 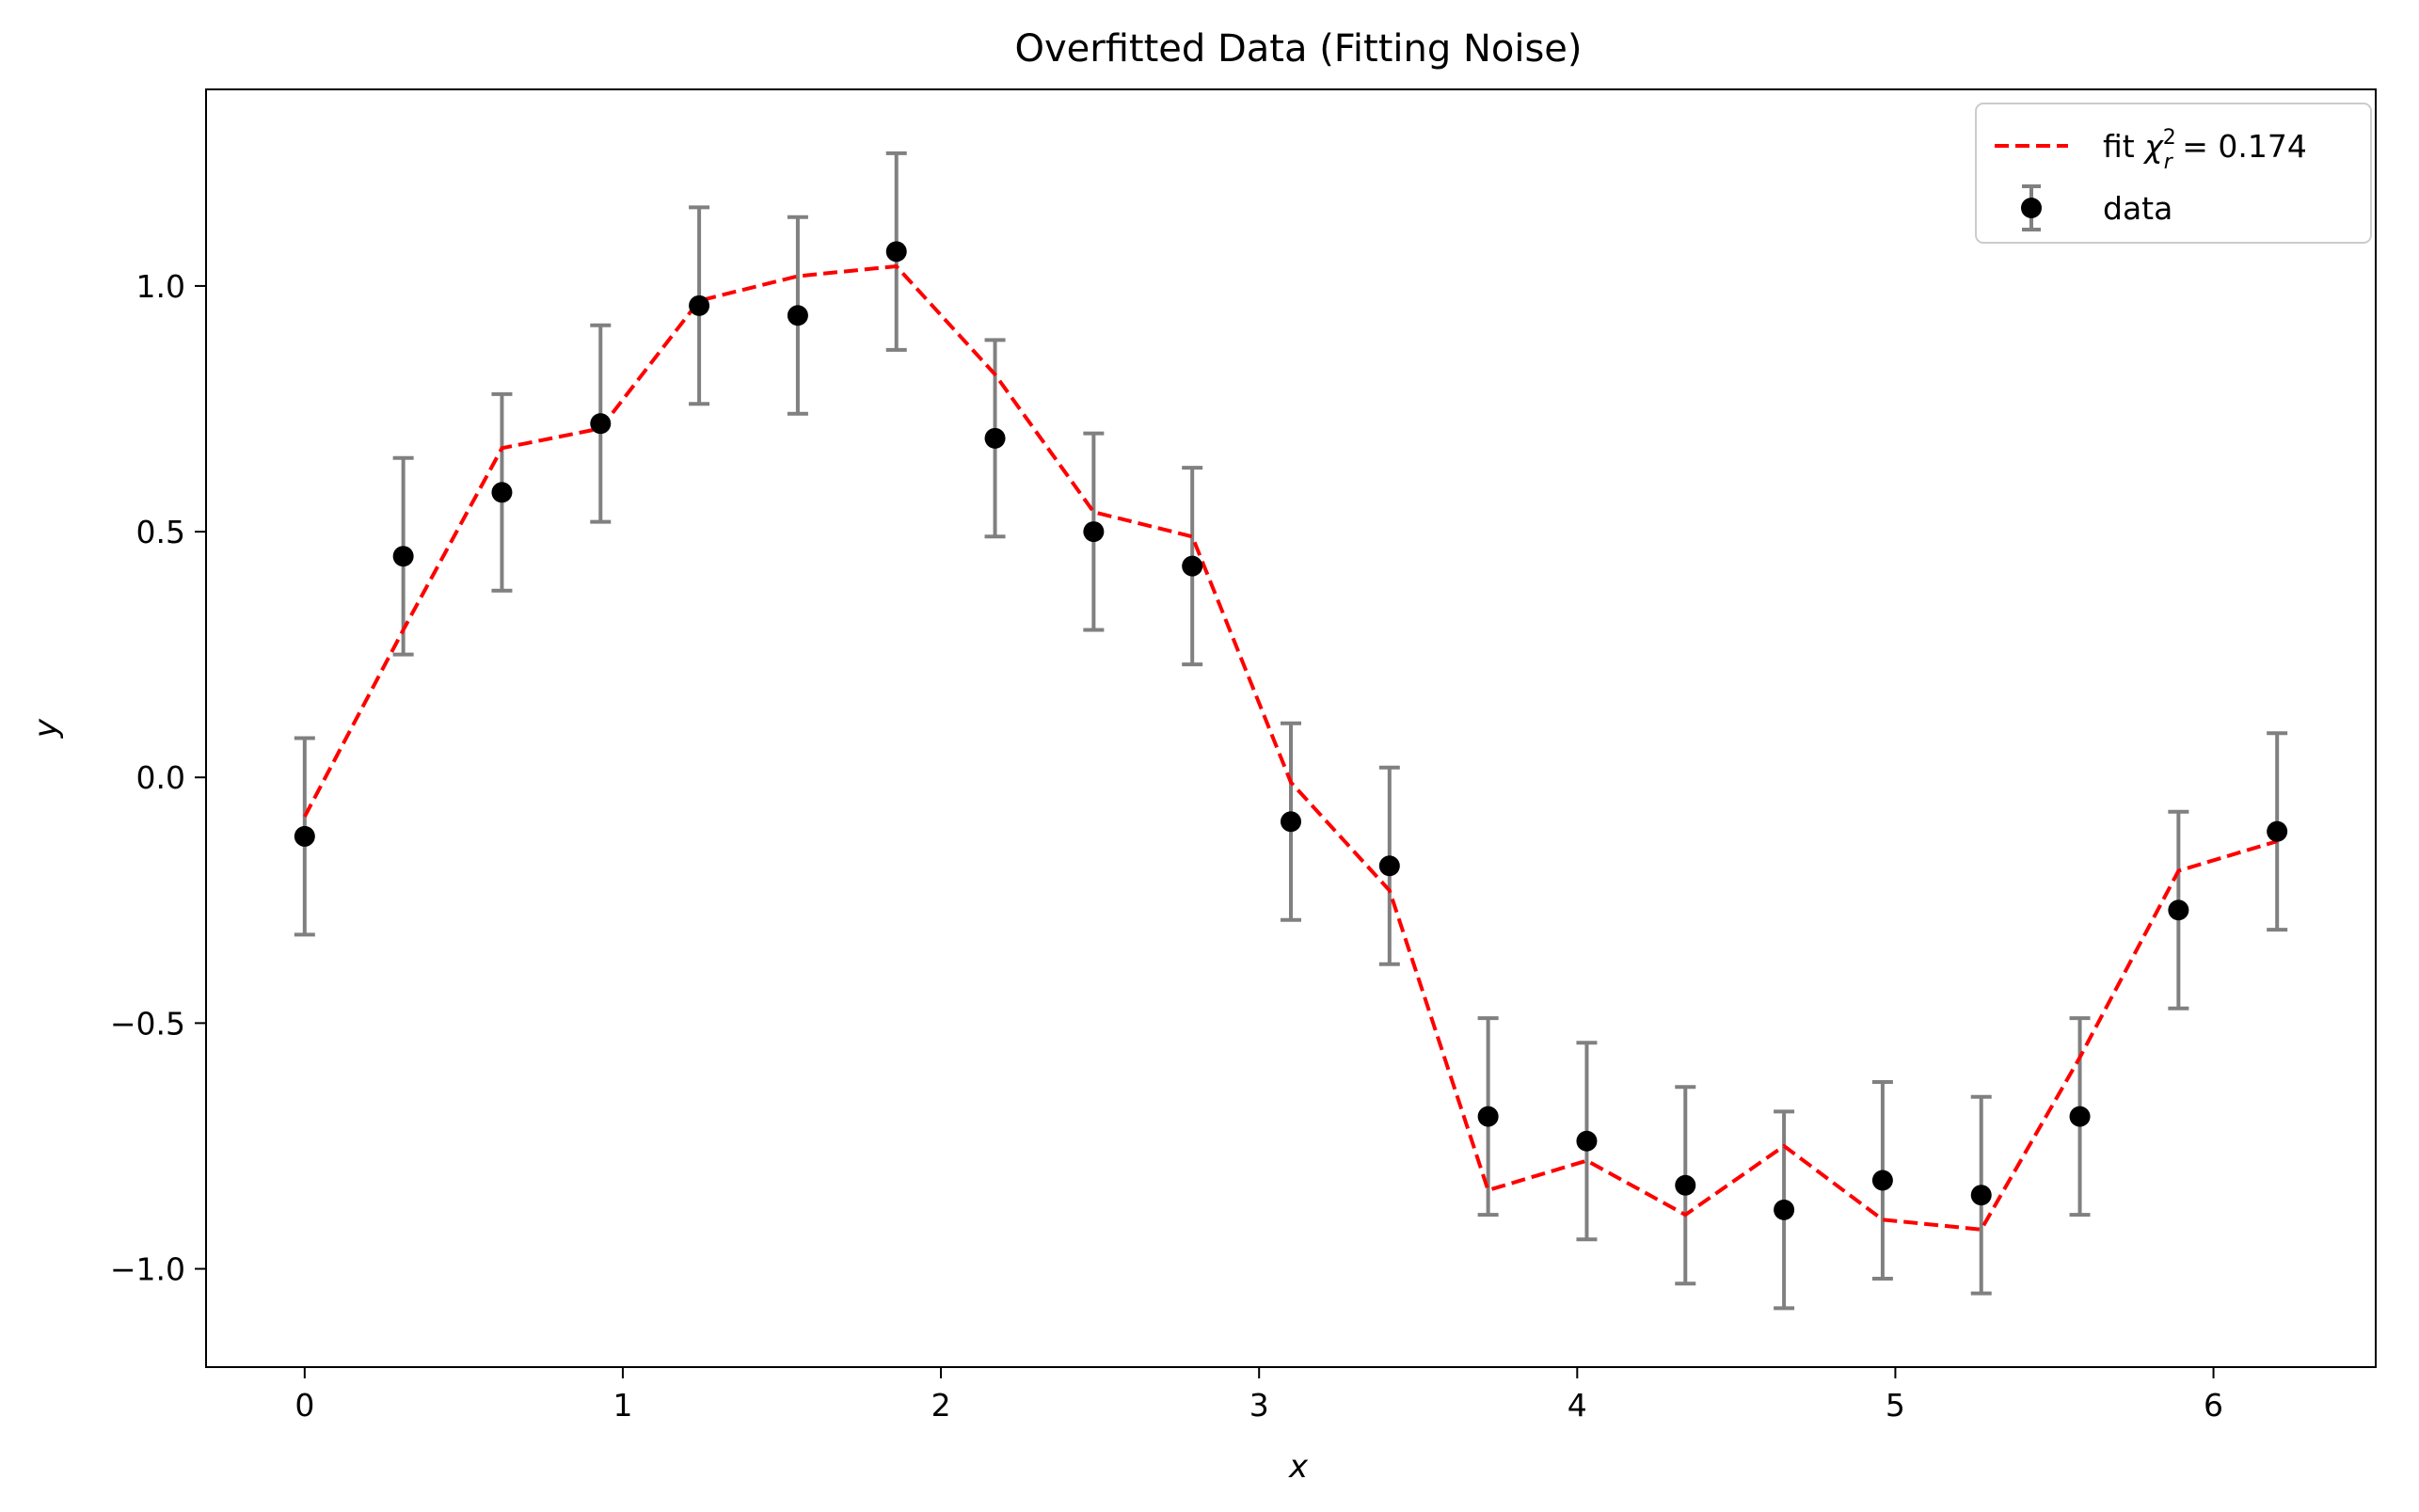 I want to click on legend-data-marker, so click(x=2031, y=208).